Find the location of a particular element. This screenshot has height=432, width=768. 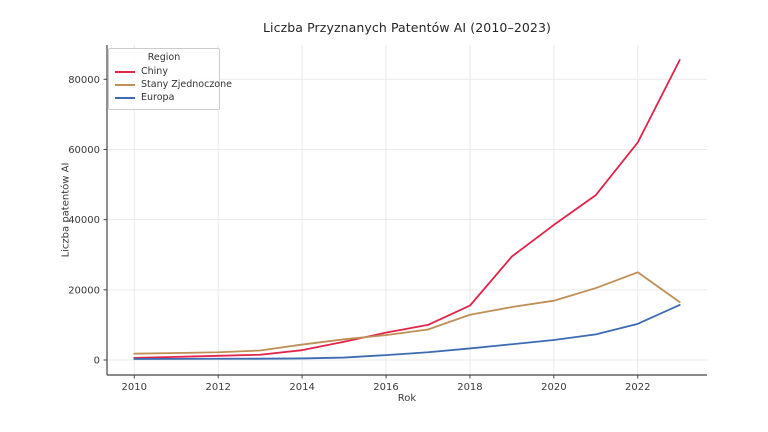

line-europa is located at coordinates (407, 332).